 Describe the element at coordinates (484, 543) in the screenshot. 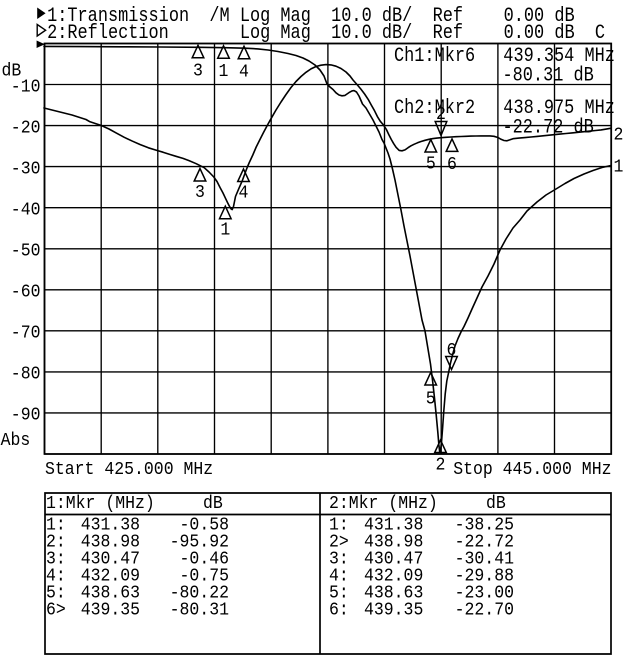

I see `svg-text: -22.72` at that location.